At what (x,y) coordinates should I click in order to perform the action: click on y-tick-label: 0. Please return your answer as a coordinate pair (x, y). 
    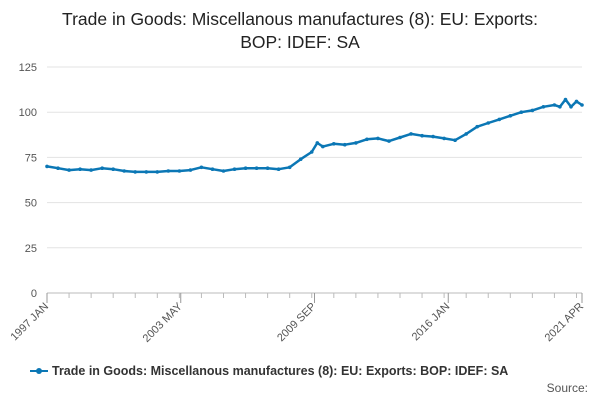
    Looking at the image, I should click on (34, 294).